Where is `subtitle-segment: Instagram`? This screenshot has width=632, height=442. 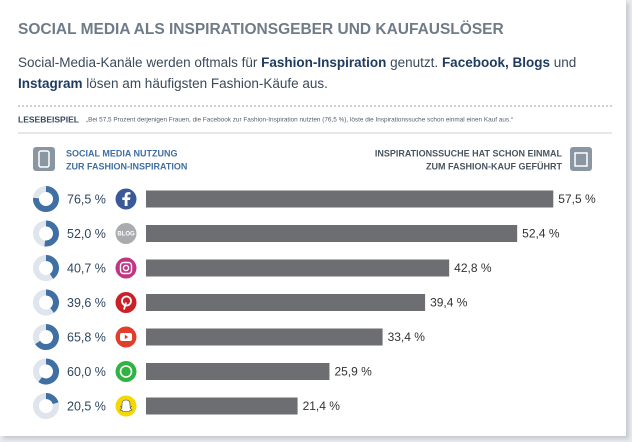 subtitle-segment: Instagram is located at coordinates (50, 83).